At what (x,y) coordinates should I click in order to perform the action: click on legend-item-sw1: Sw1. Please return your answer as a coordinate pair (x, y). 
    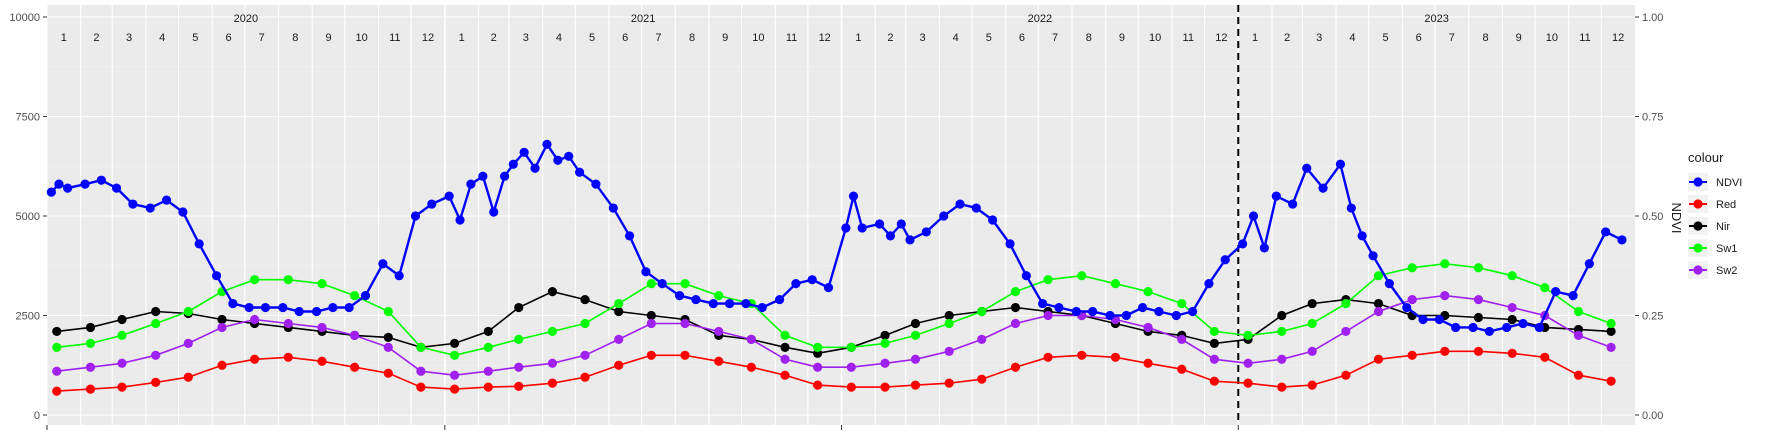
    Looking at the image, I should click on (1712, 248).